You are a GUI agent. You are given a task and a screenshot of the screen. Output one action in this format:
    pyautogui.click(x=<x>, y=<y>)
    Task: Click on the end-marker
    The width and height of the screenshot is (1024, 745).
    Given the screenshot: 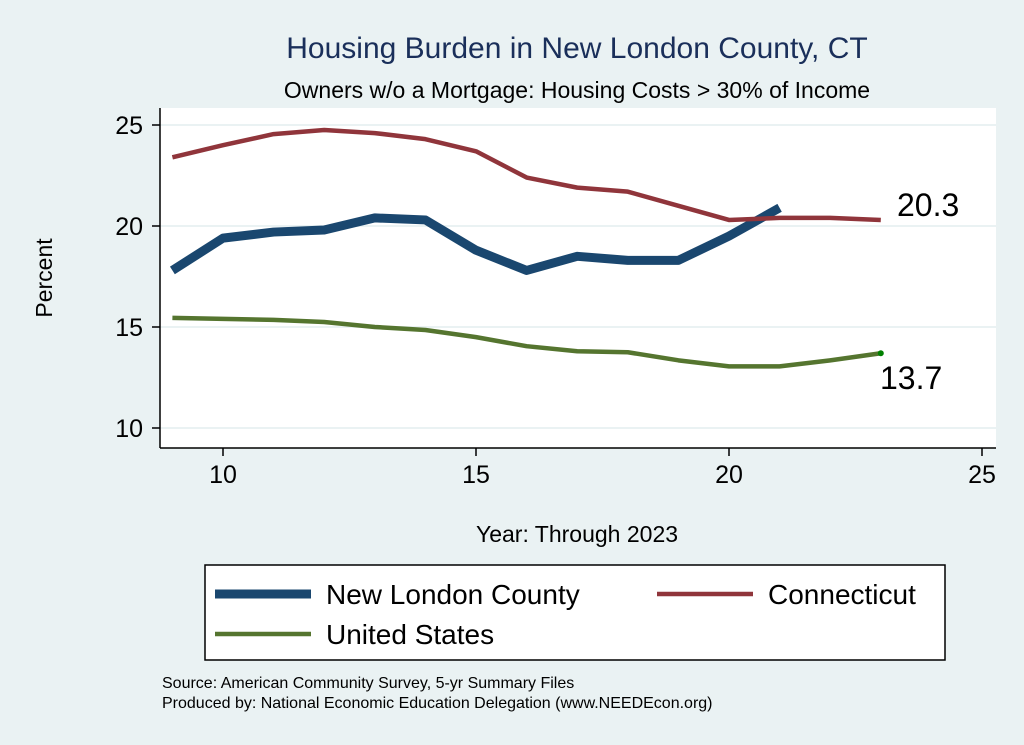 What is the action you would take?
    pyautogui.click(x=880, y=353)
    